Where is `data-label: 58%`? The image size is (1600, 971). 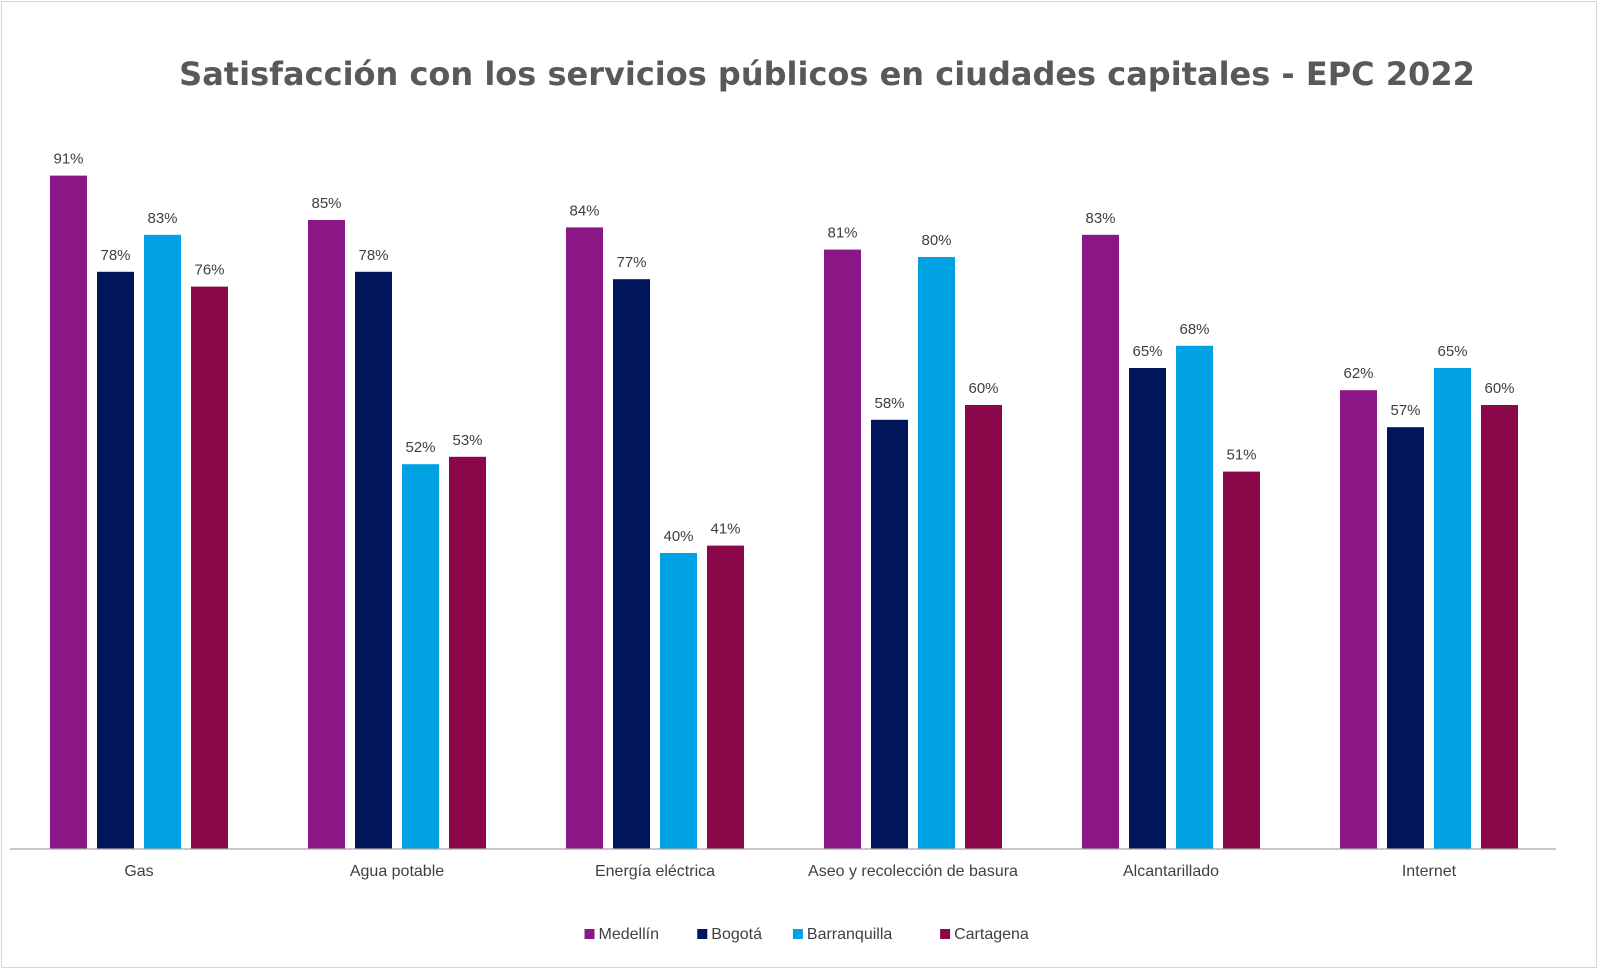
data-label: 58% is located at coordinates (889, 403).